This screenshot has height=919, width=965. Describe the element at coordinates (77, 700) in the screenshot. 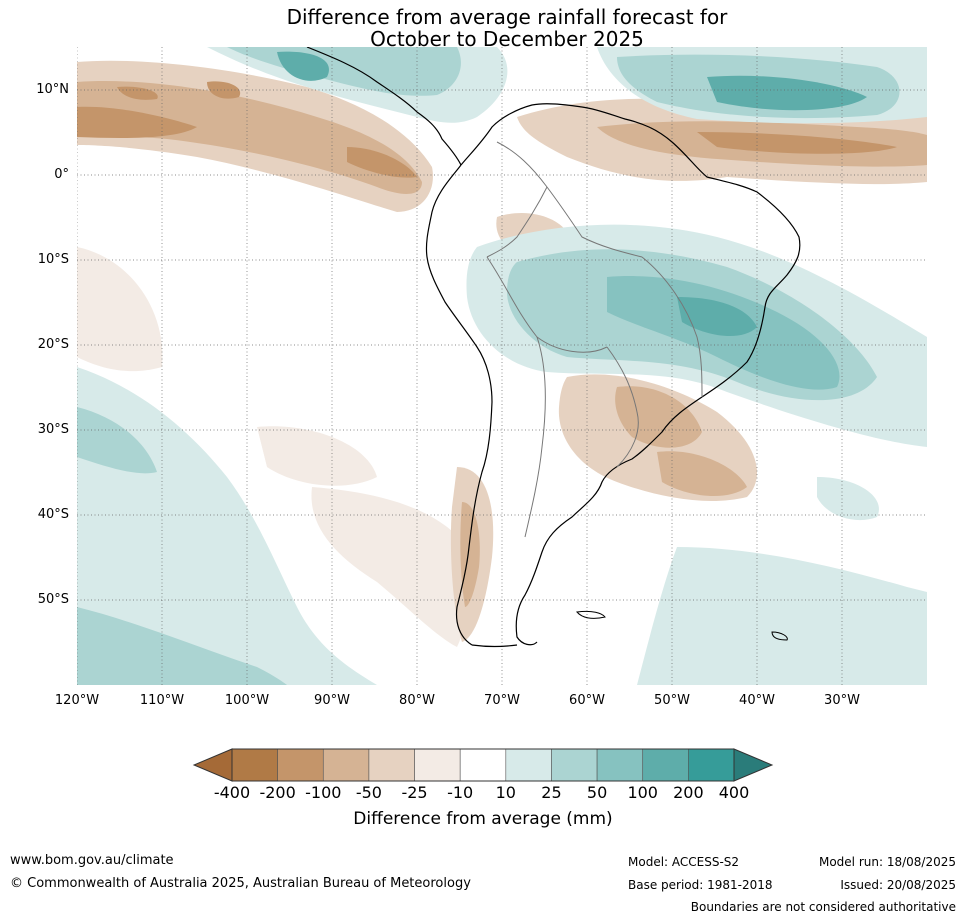

I see `lon-label-120w: 120°W` at that location.